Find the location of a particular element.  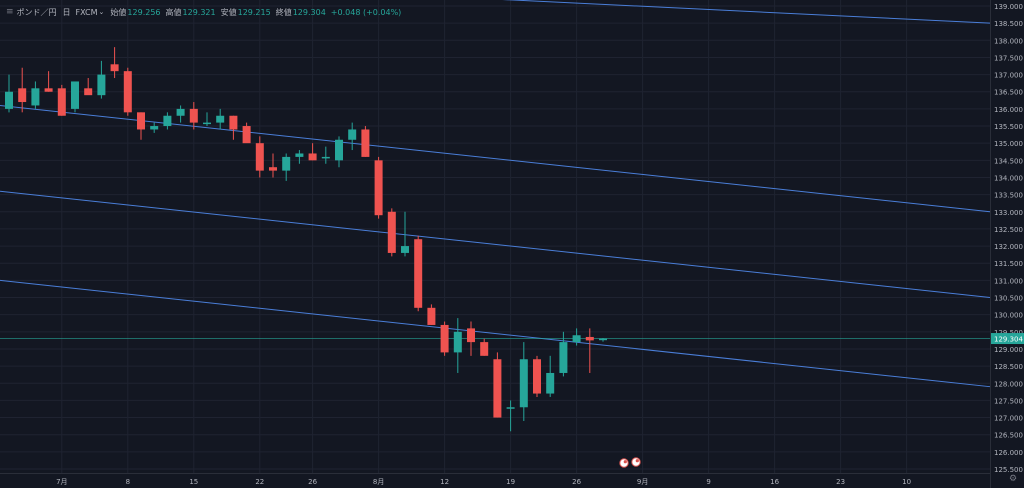

price-tick-label: 128.000 is located at coordinates (1008, 384).